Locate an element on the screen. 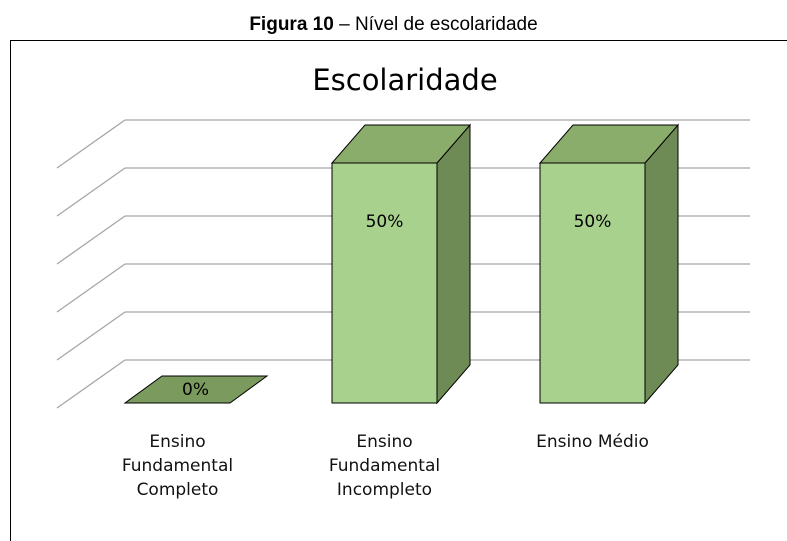 This screenshot has height=541, width=787. x-tick-label: Ensino Médio is located at coordinates (592, 442).